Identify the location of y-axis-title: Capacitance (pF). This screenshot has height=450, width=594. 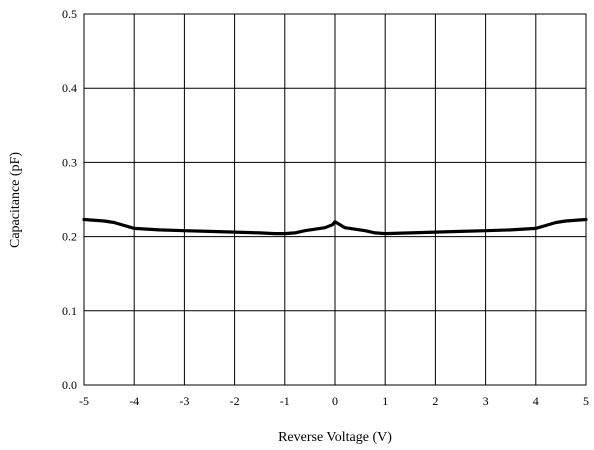
(15, 200).